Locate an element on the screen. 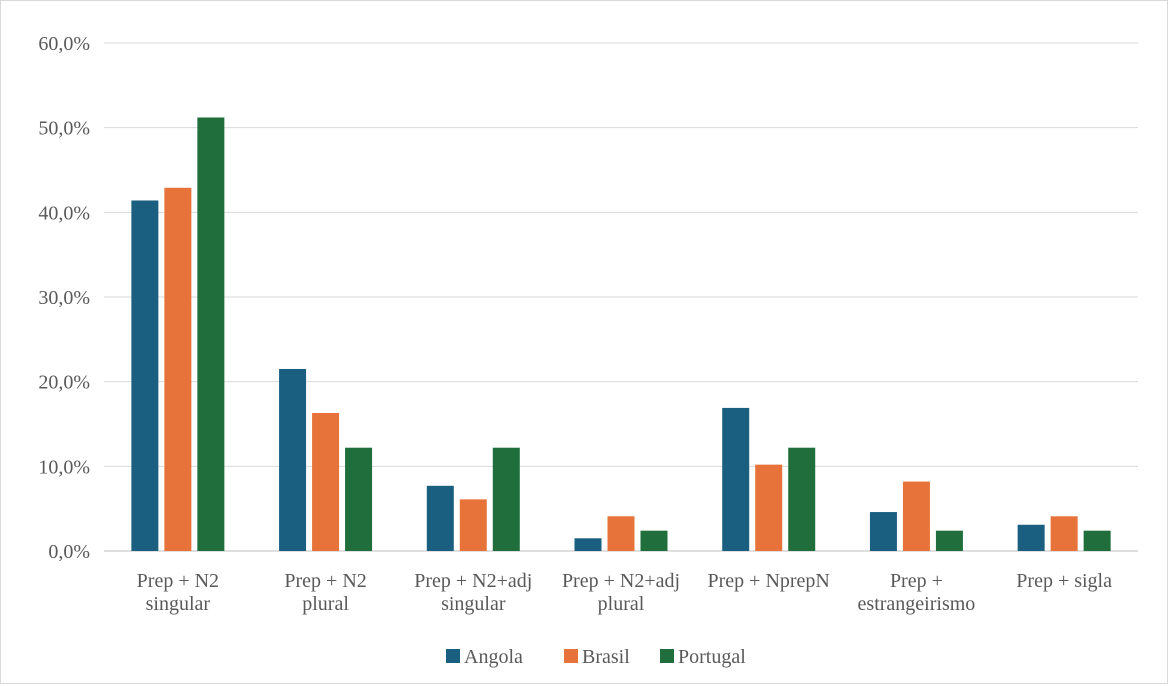 The width and height of the screenshot is (1170, 686). category-label: Prep + sigla is located at coordinates (1064, 581).